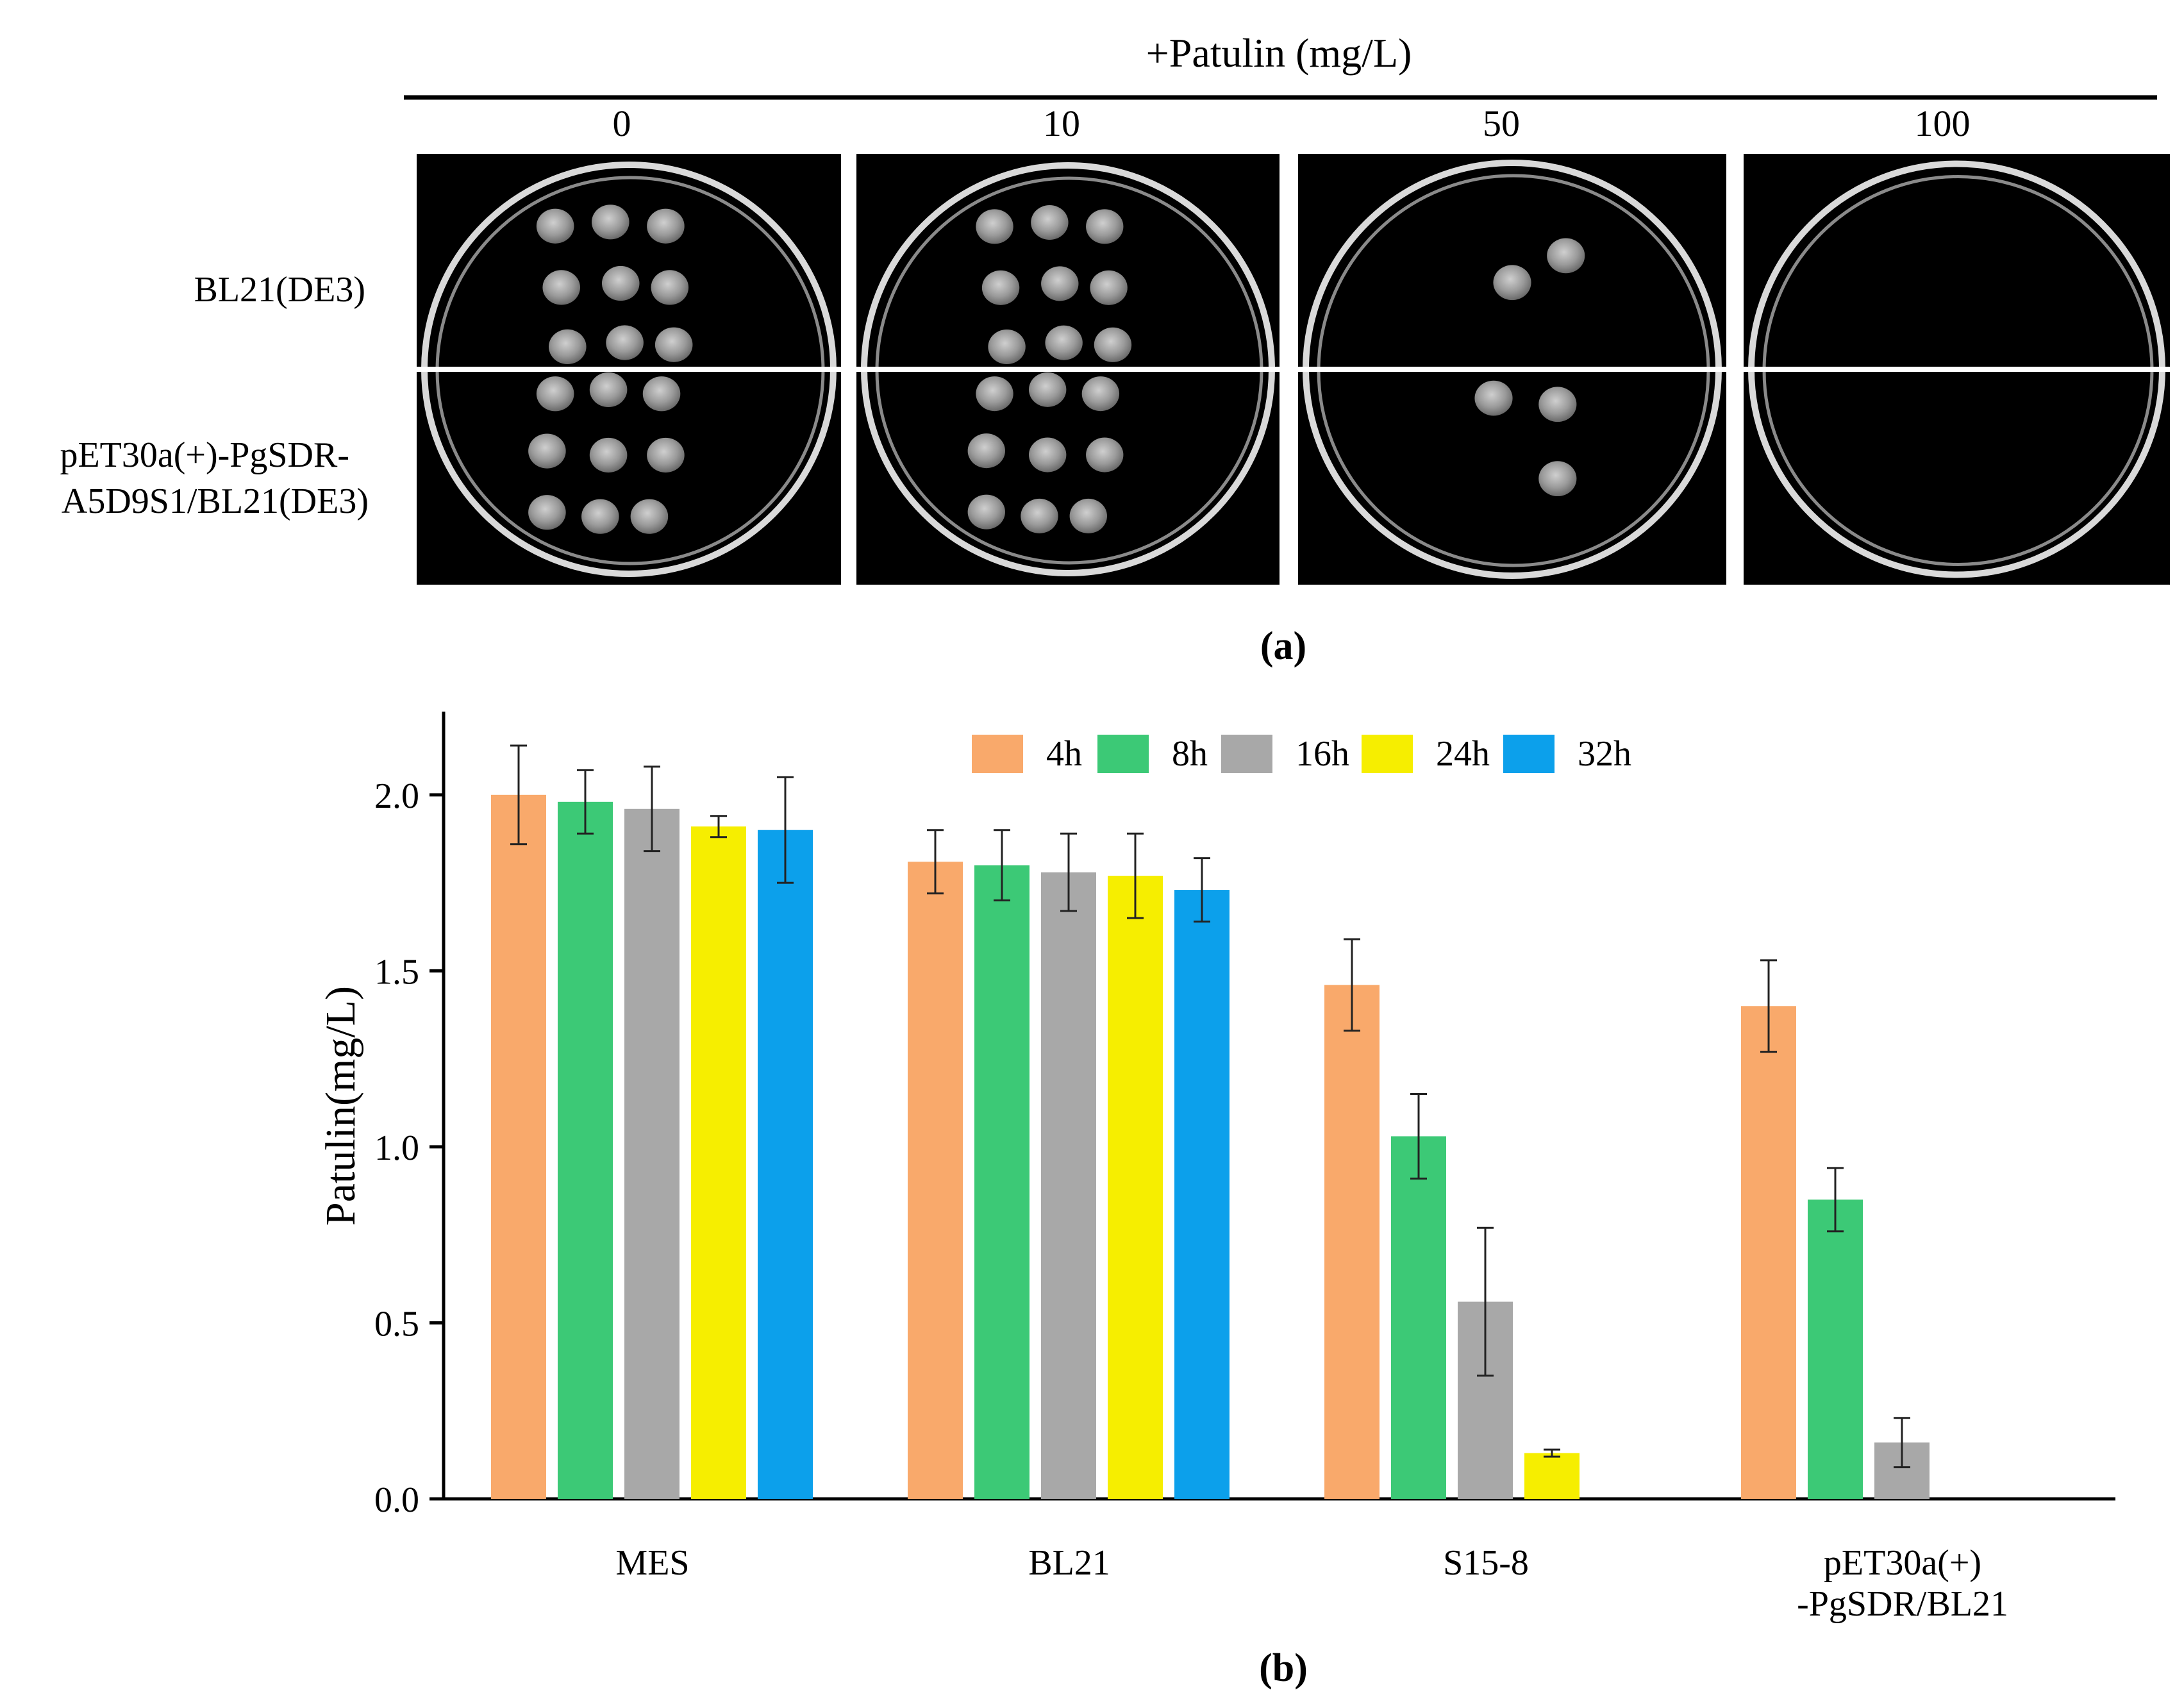 The image size is (2184, 1704). Describe the element at coordinates (1312, 1583) in the screenshot. I see `x-tick-labels: MES BL21 S15-8 pET30a(+)-PgSDR/BL21` at that location.